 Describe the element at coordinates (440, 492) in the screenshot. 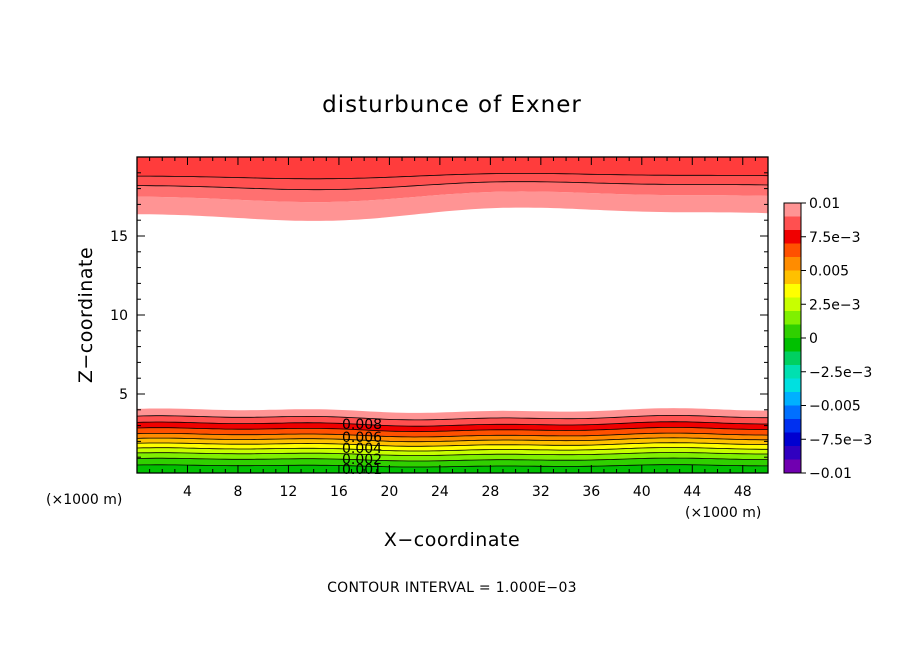

I see `x-tick-label: 24` at that location.